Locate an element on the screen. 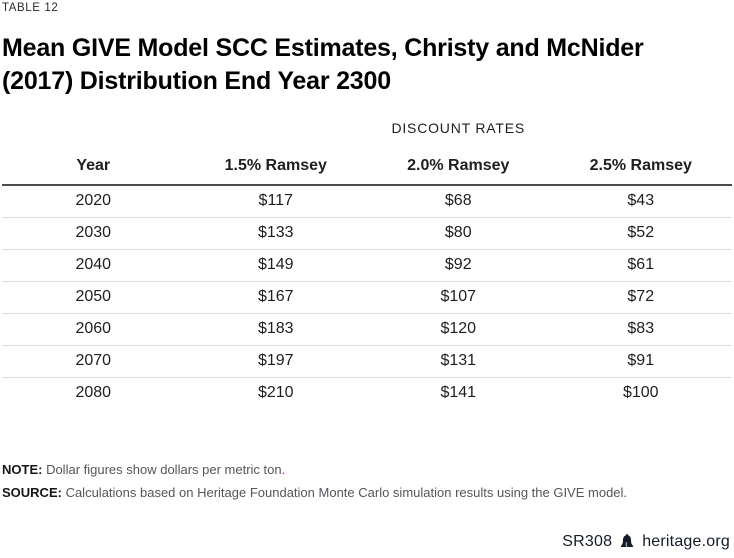 The image size is (734, 558). value-cell: $197 is located at coordinates (275, 361).